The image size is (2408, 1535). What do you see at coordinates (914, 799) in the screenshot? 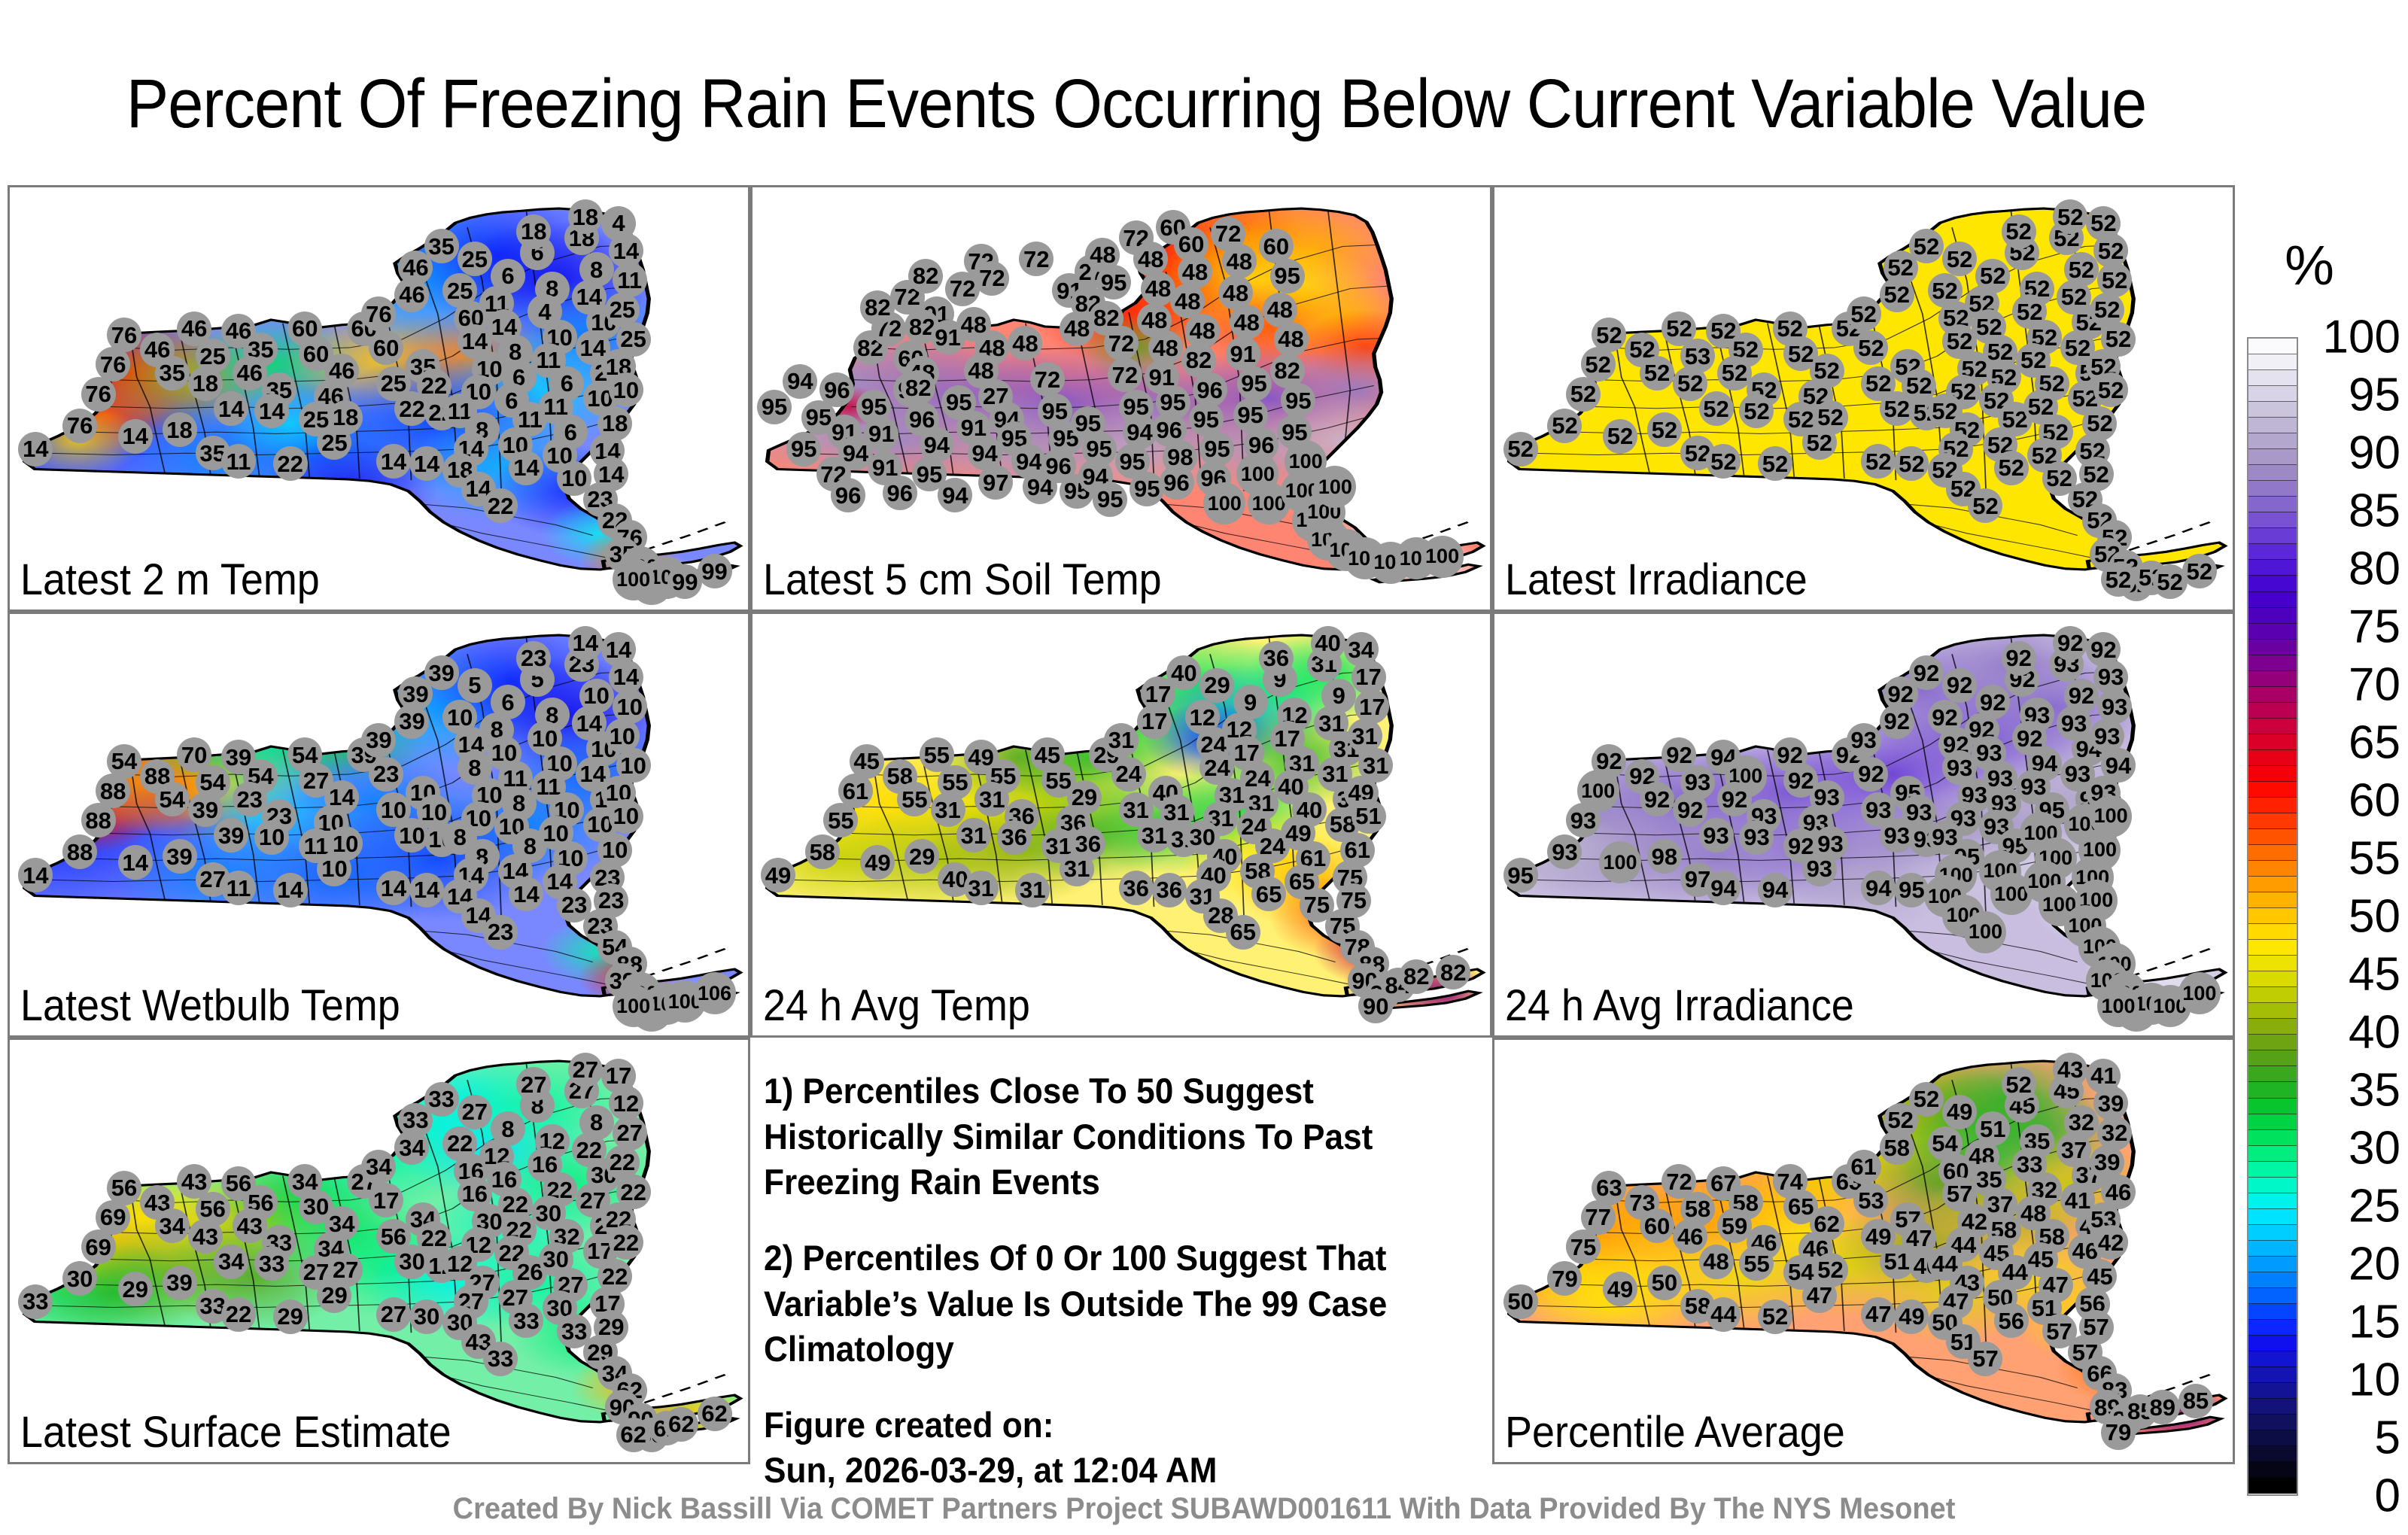
I see `station-marker: 55` at bounding box center [914, 799].